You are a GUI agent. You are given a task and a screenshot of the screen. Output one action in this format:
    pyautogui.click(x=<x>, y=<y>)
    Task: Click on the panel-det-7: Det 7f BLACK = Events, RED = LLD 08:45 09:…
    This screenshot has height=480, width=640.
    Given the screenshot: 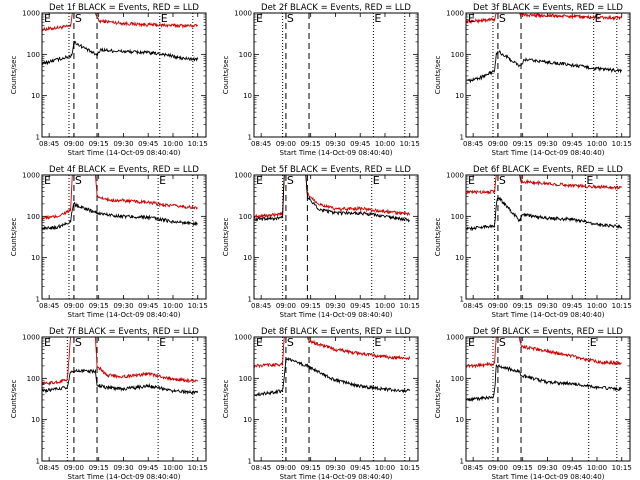 What is the action you would take?
    pyautogui.click(x=109, y=403)
    